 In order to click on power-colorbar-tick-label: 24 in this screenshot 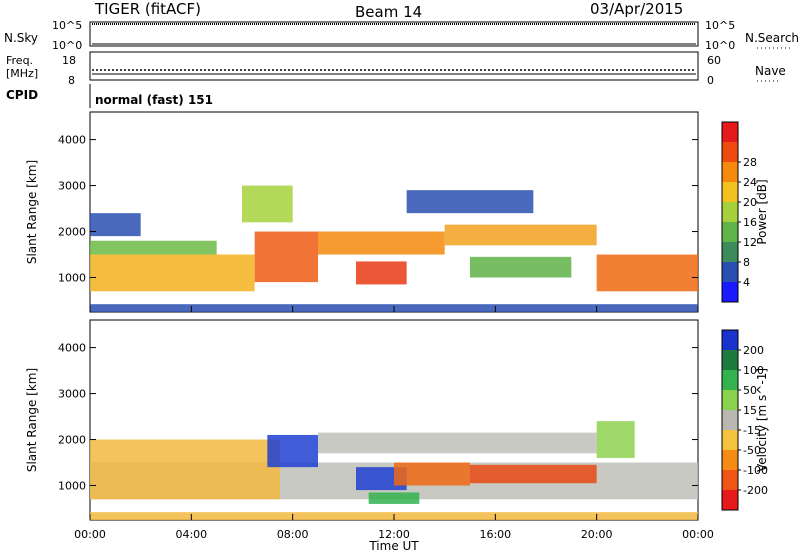, I will do `click(750, 182)`.